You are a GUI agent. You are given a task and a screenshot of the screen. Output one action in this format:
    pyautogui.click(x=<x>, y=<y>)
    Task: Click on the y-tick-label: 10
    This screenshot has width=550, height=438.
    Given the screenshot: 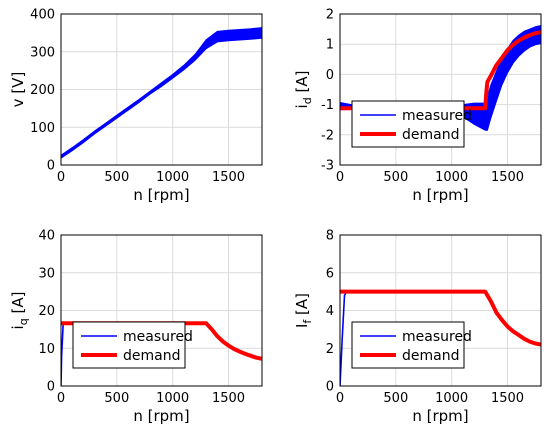 What is the action you would take?
    pyautogui.click(x=46, y=349)
    